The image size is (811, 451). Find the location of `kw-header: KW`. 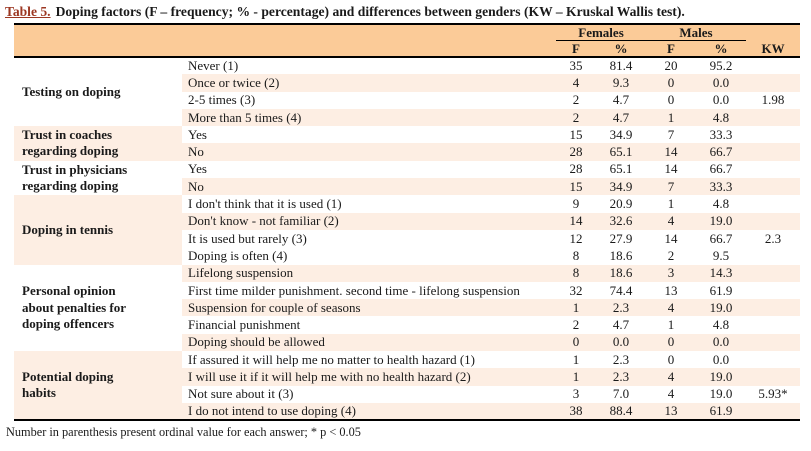

kw-header: KW is located at coordinates (773, 49).